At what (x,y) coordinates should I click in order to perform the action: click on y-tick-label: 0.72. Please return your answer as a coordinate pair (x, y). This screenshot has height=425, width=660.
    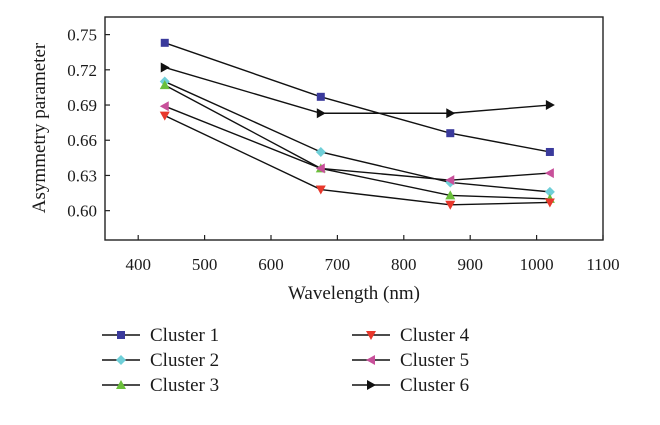
    Looking at the image, I should click on (82, 70).